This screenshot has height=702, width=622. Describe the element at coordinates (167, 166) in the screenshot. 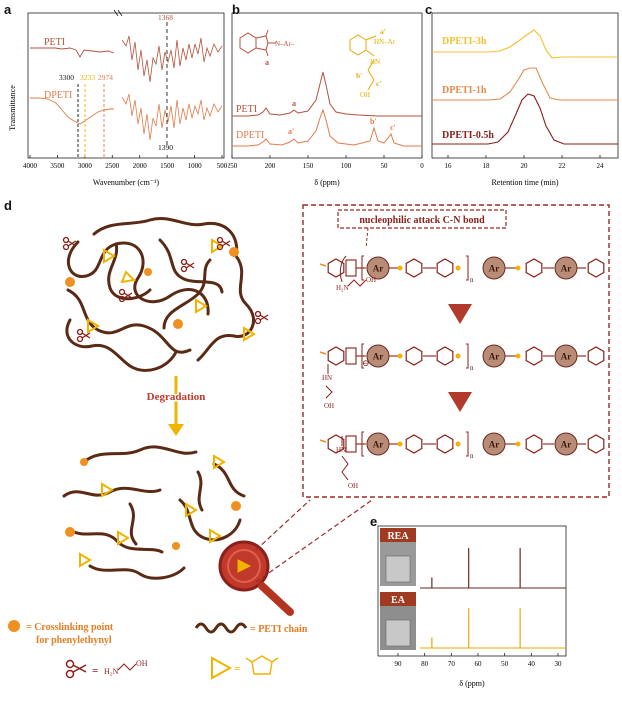

I see `tick-label: 1500` at that location.